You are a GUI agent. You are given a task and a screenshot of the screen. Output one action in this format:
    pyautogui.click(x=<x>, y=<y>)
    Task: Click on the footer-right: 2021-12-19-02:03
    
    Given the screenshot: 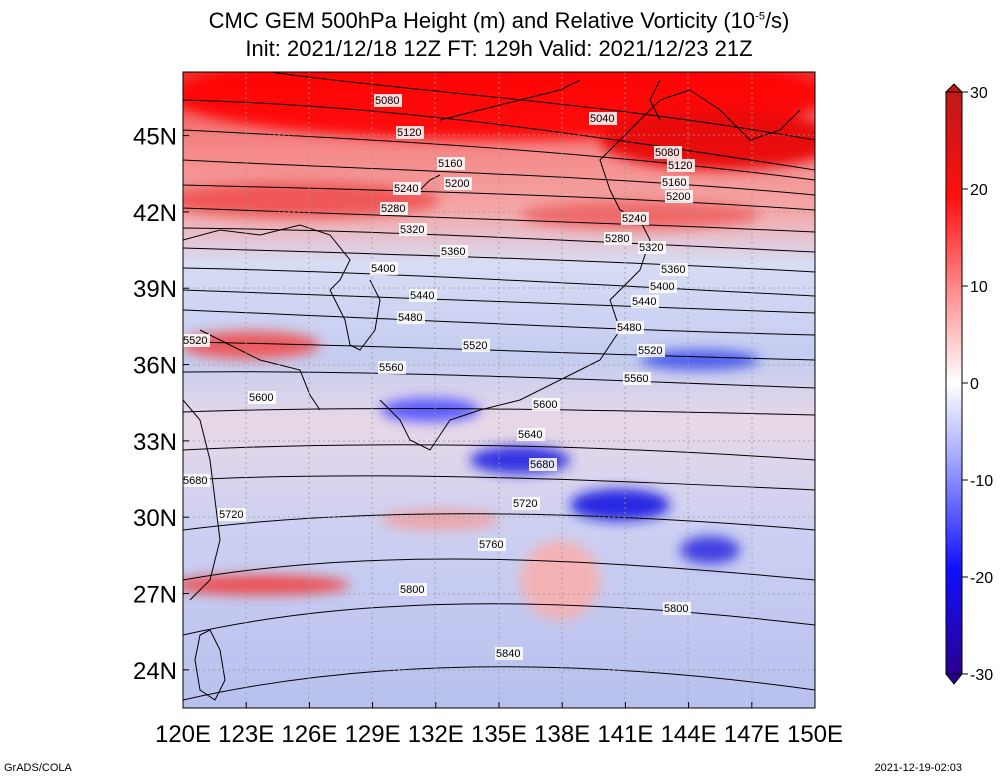 What is the action you would take?
    pyautogui.click(x=918, y=768)
    